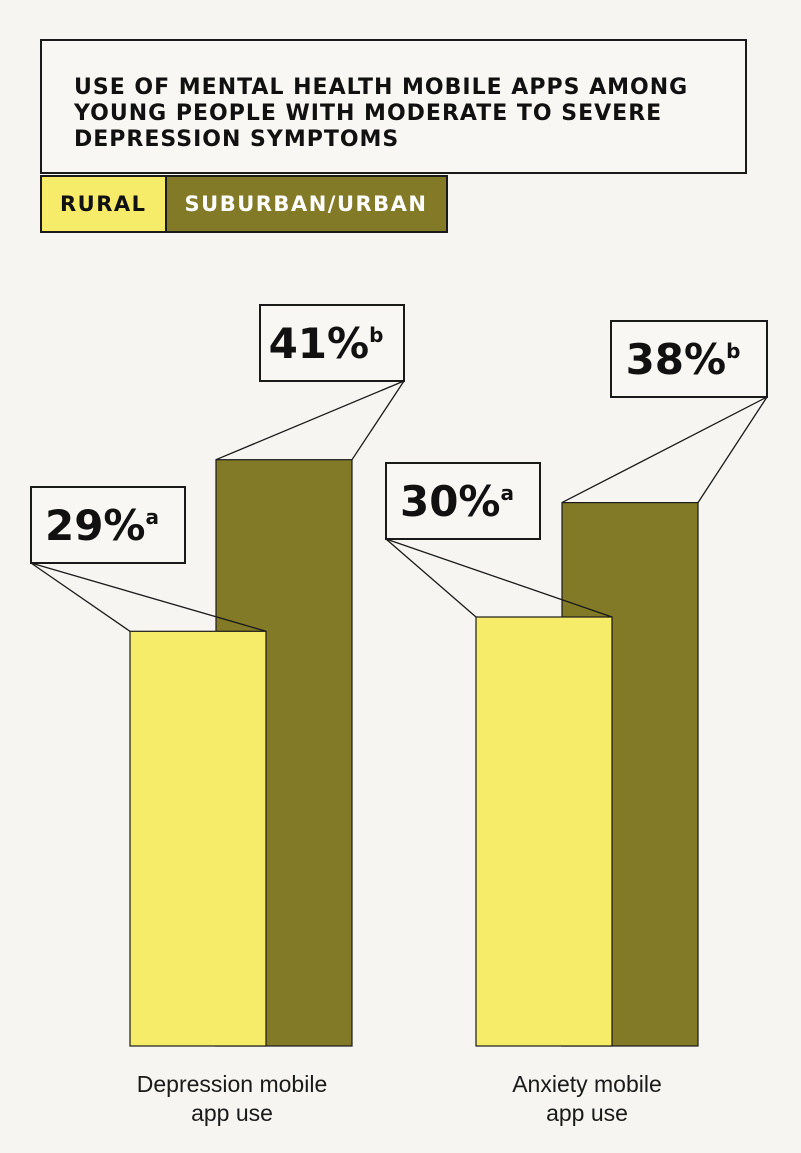 The image size is (801, 1153). Describe the element at coordinates (732, 449) in the screenshot. I see `callout-line-suburban-urban-1-b` at that location.